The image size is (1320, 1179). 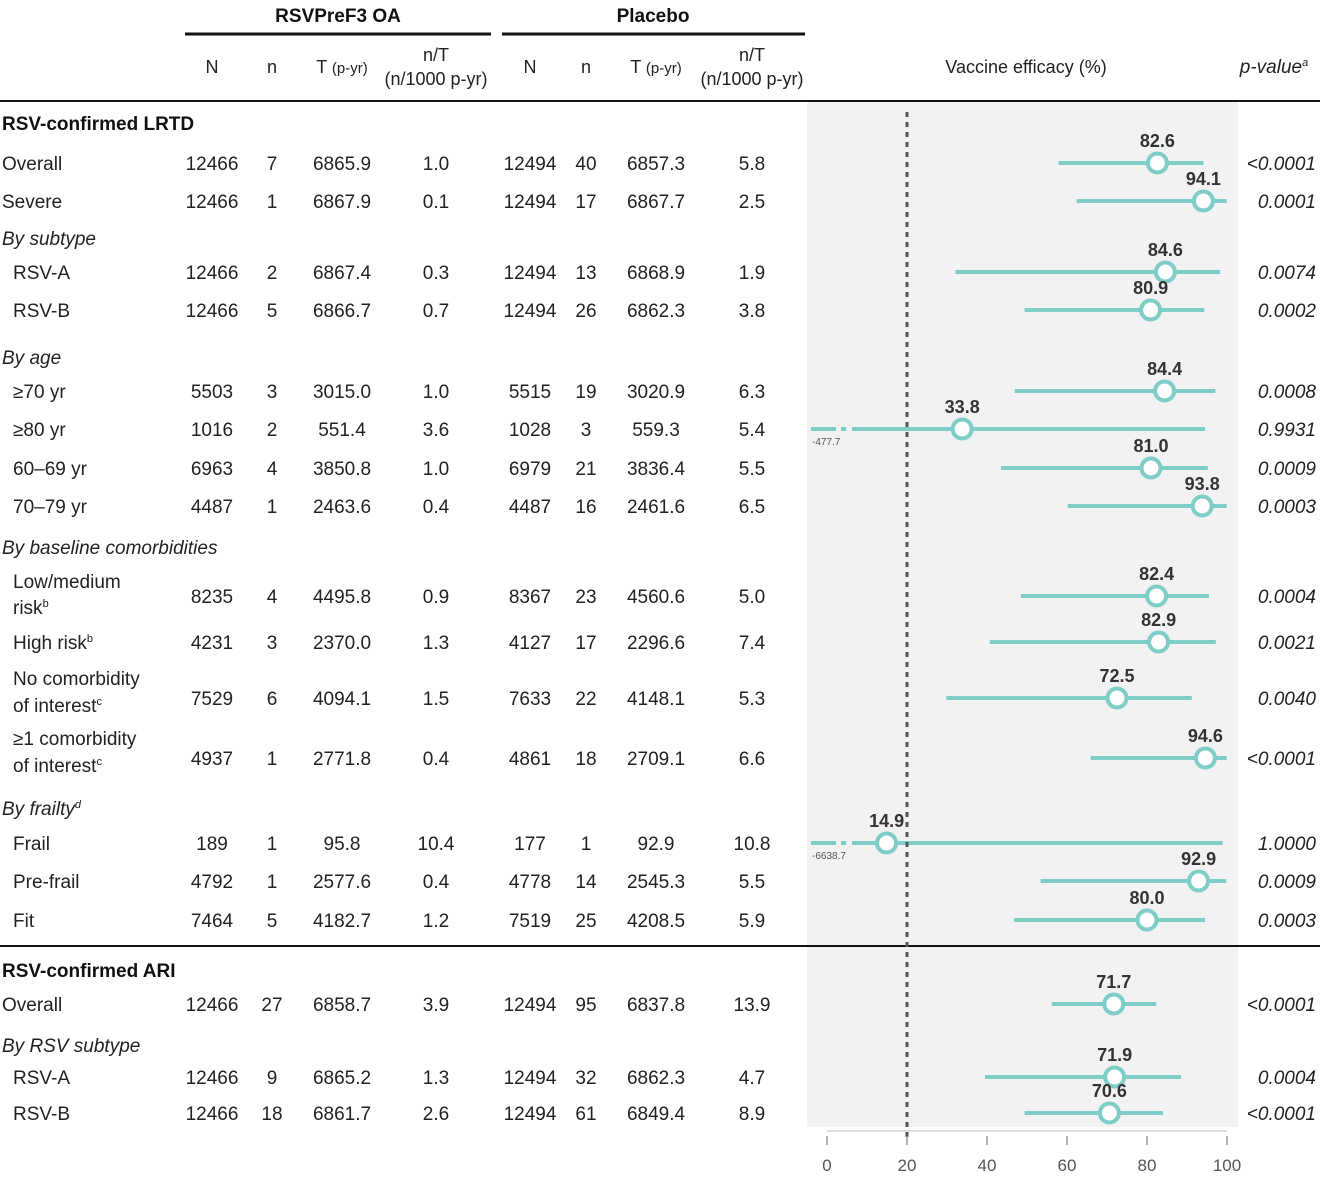 What do you see at coordinates (31, 844) in the screenshot?
I see `row-label: Frail` at bounding box center [31, 844].